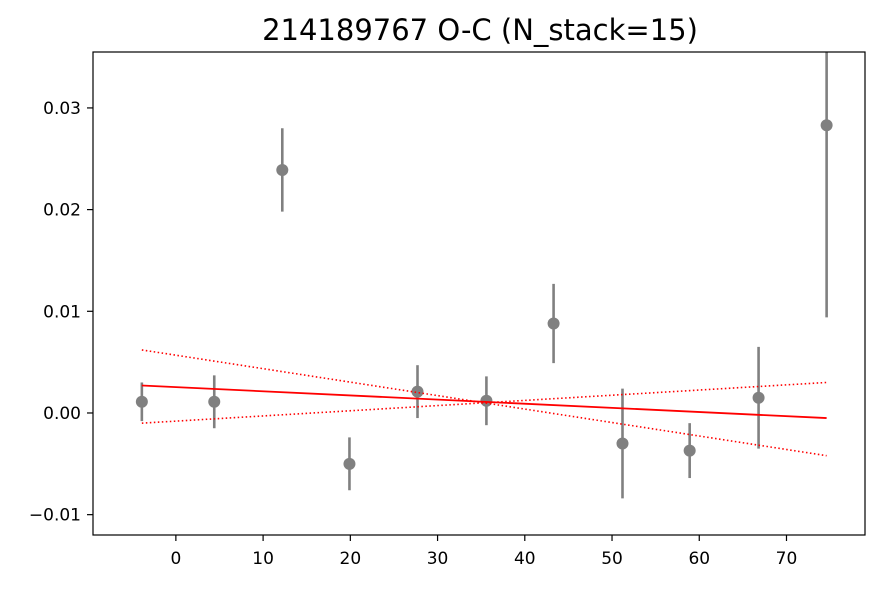 Image resolution: width=884 pixels, height=590 pixels. I want to click on y-tick-label: 0.00, so click(62, 414).